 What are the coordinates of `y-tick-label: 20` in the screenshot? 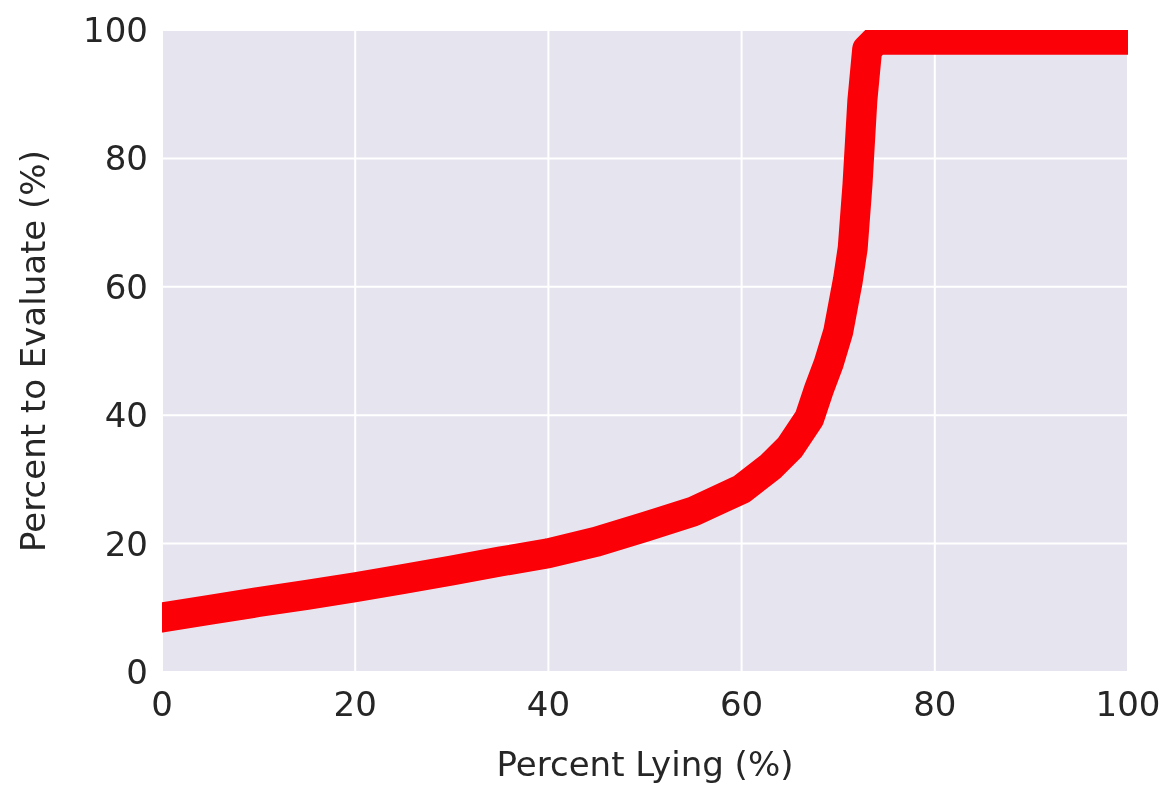 It's located at (126, 543).